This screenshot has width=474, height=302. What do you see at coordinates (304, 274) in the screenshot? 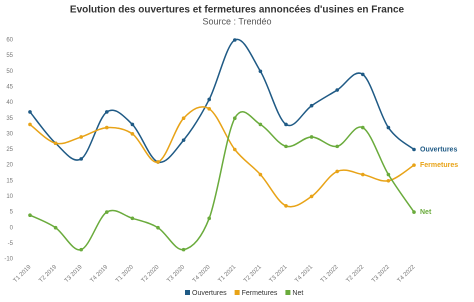
I see `x-tick-label: T4 2021` at bounding box center [304, 274].